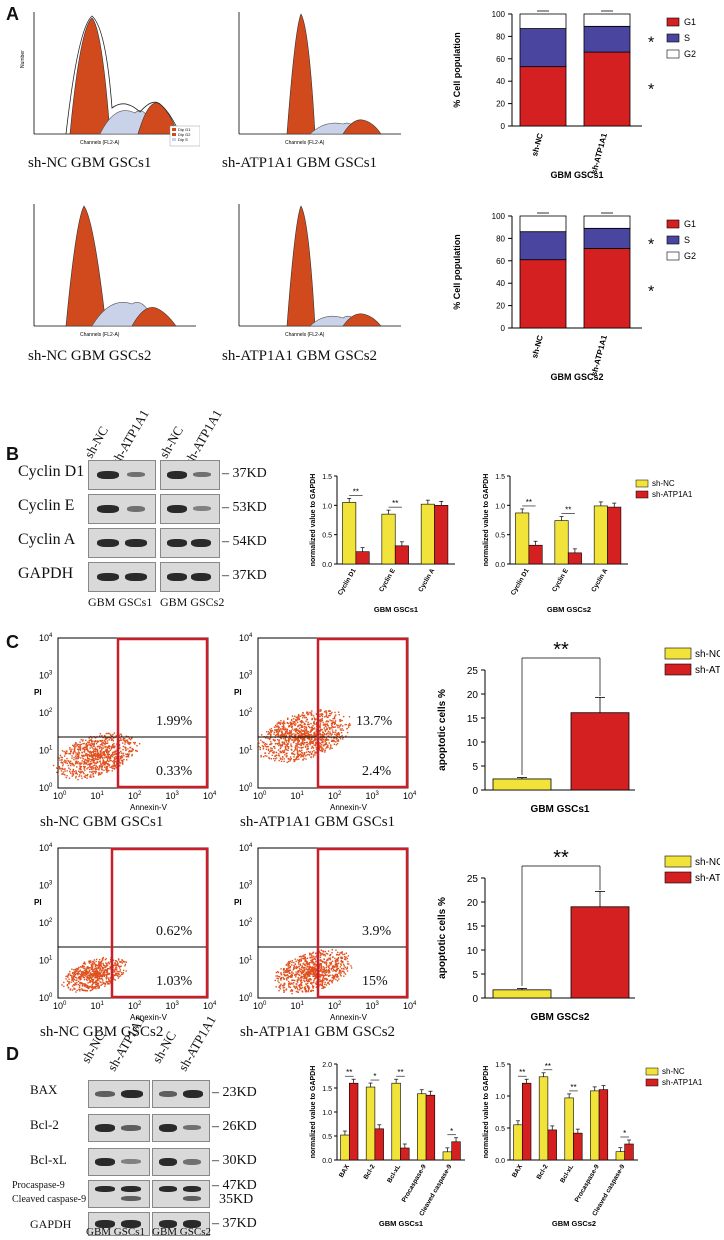  I want to click on legend-dip-g2: Dip G2, so click(184, 134).